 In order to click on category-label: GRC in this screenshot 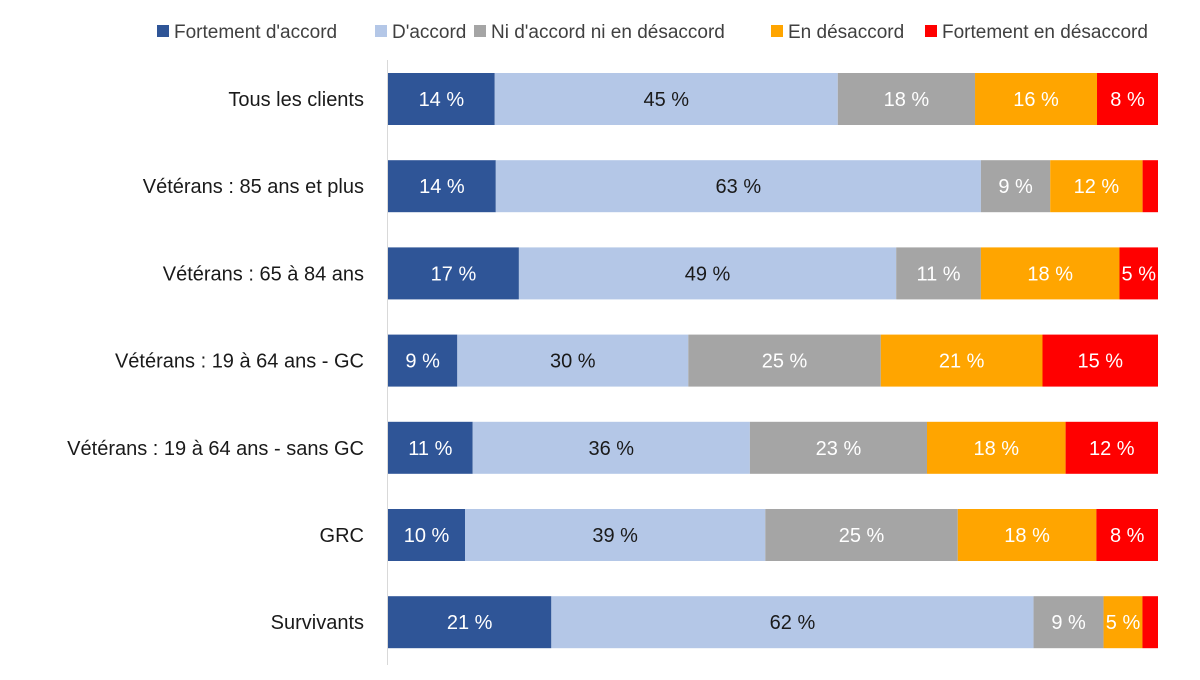, I will do `click(342, 536)`.